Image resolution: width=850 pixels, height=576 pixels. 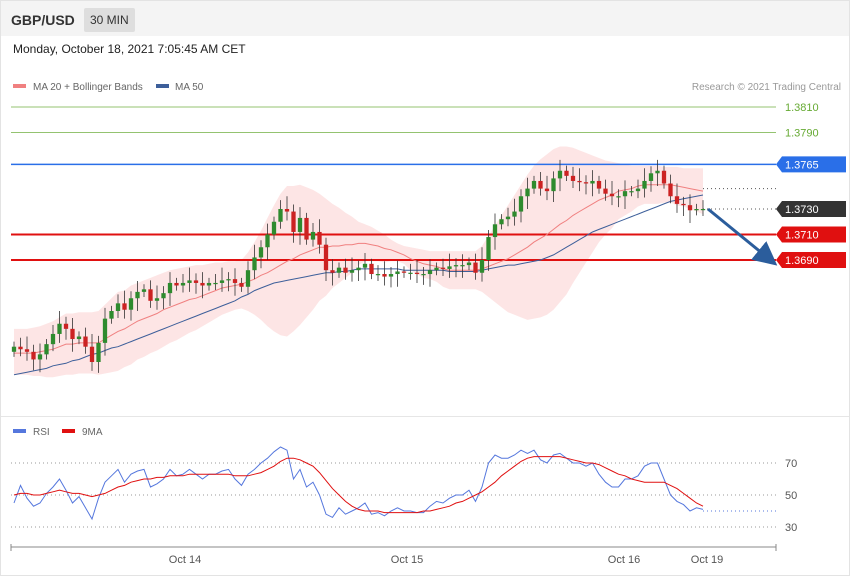 What do you see at coordinates (791, 464) in the screenshot?
I see `rsi-level-label-70: 70` at bounding box center [791, 464].